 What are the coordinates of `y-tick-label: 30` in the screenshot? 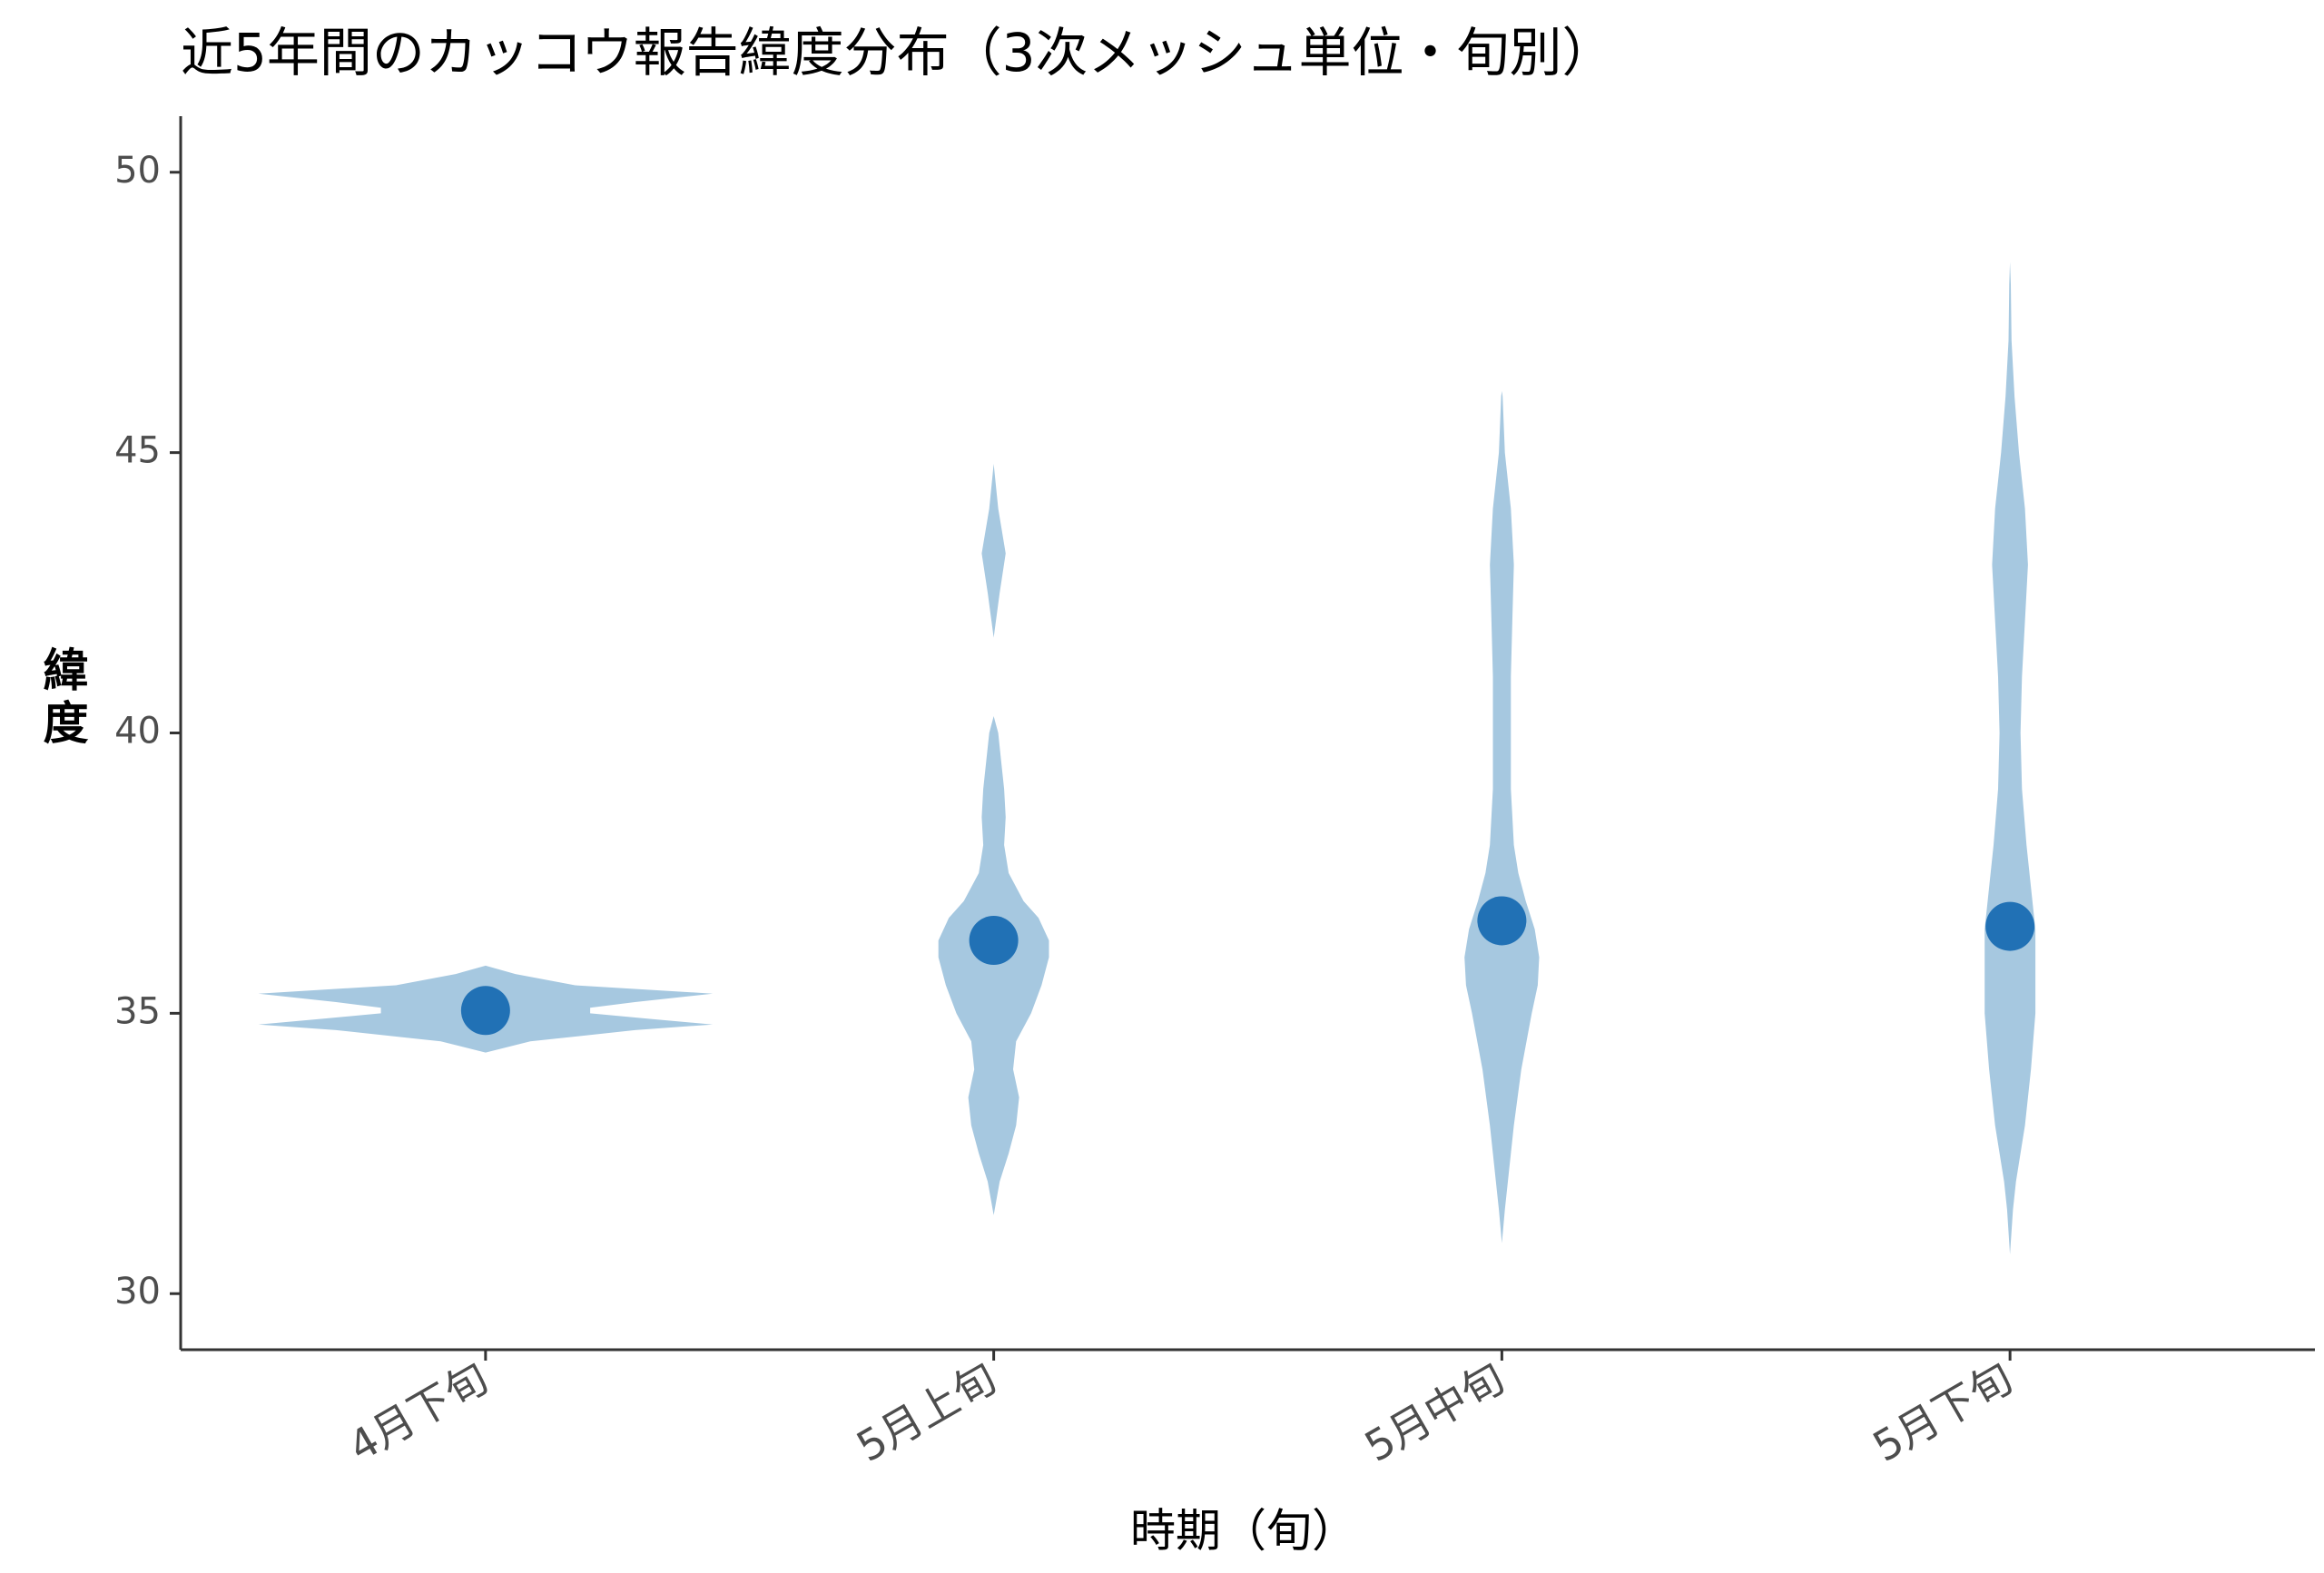 It's located at (137, 1291).